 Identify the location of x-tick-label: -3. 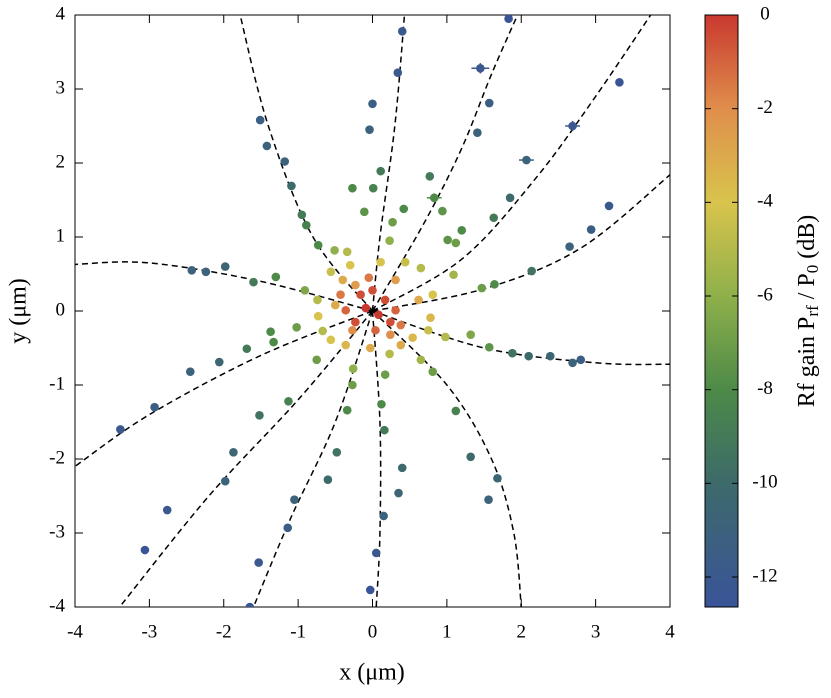
(149, 631).